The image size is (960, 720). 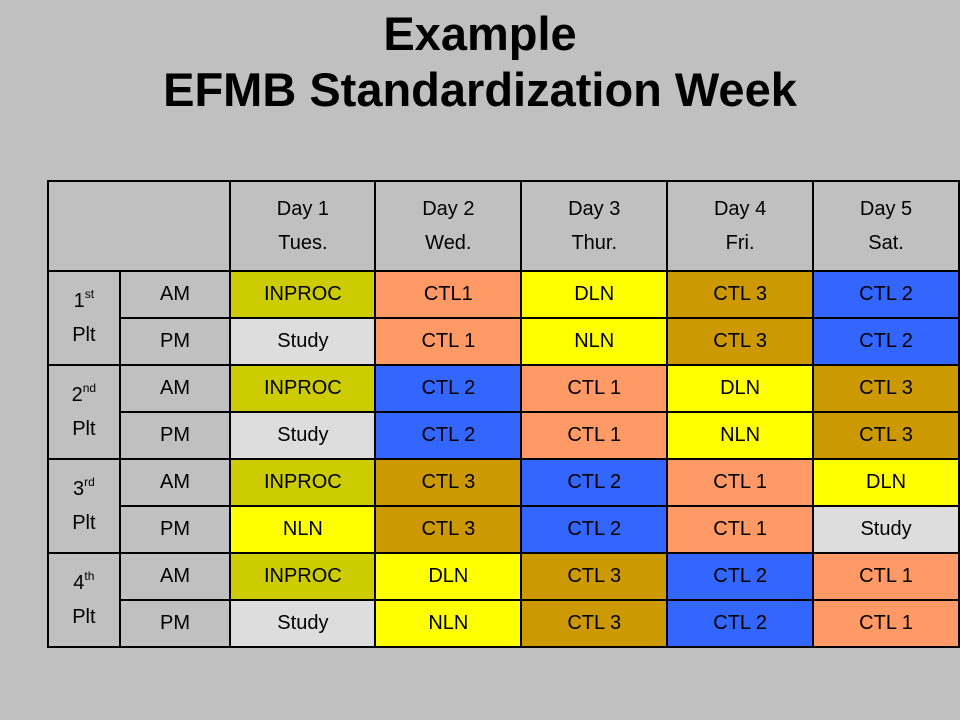 What do you see at coordinates (480, 33) in the screenshot?
I see `title-line-1: Example` at bounding box center [480, 33].